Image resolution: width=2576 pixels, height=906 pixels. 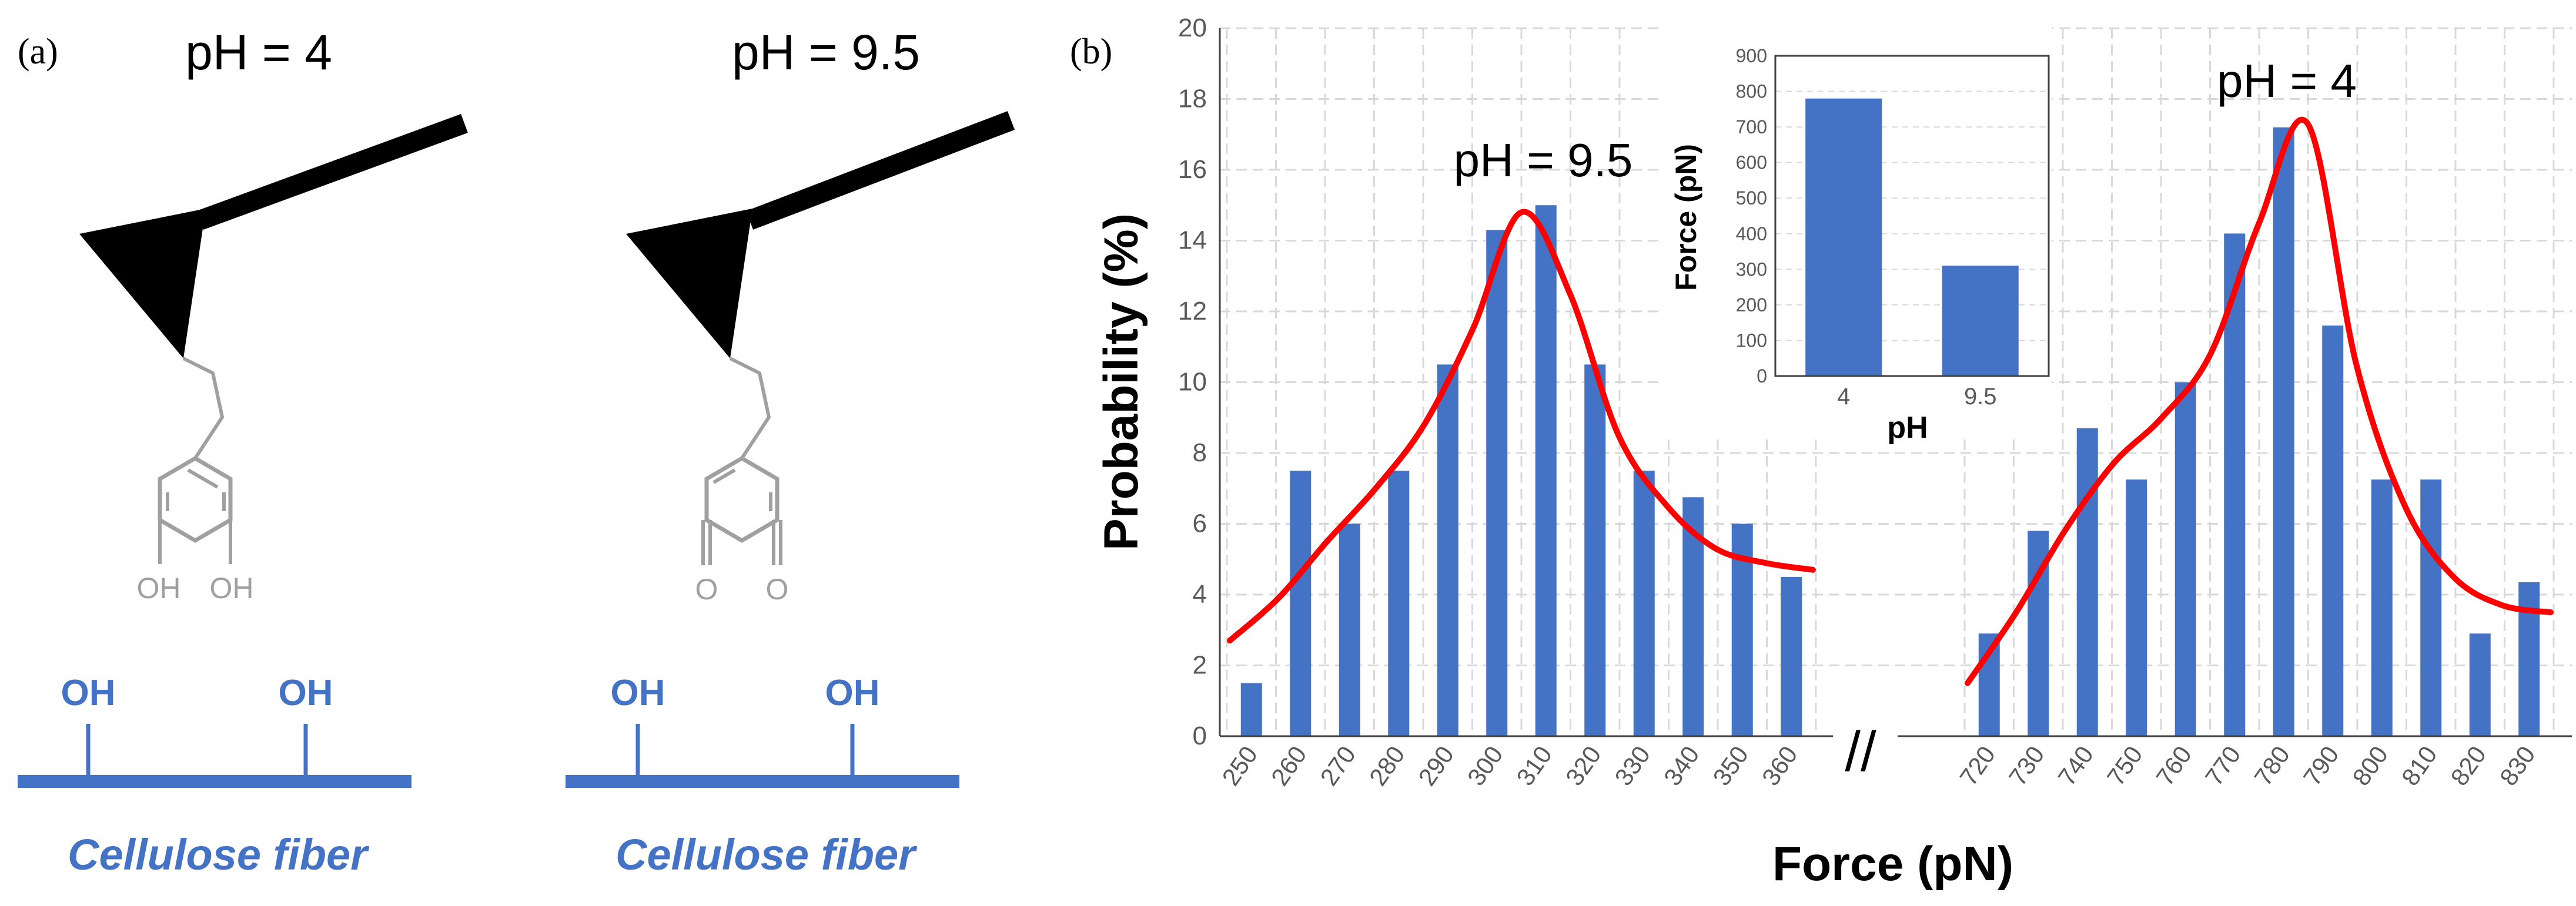 I want to click on main-y-tick-label: 8, so click(x=1200, y=453).